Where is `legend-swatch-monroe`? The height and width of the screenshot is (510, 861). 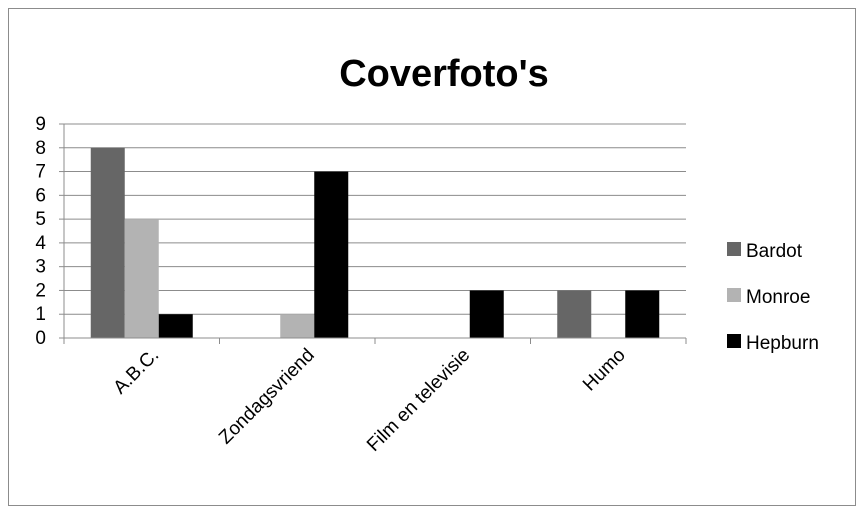 legend-swatch-monroe is located at coordinates (734, 295).